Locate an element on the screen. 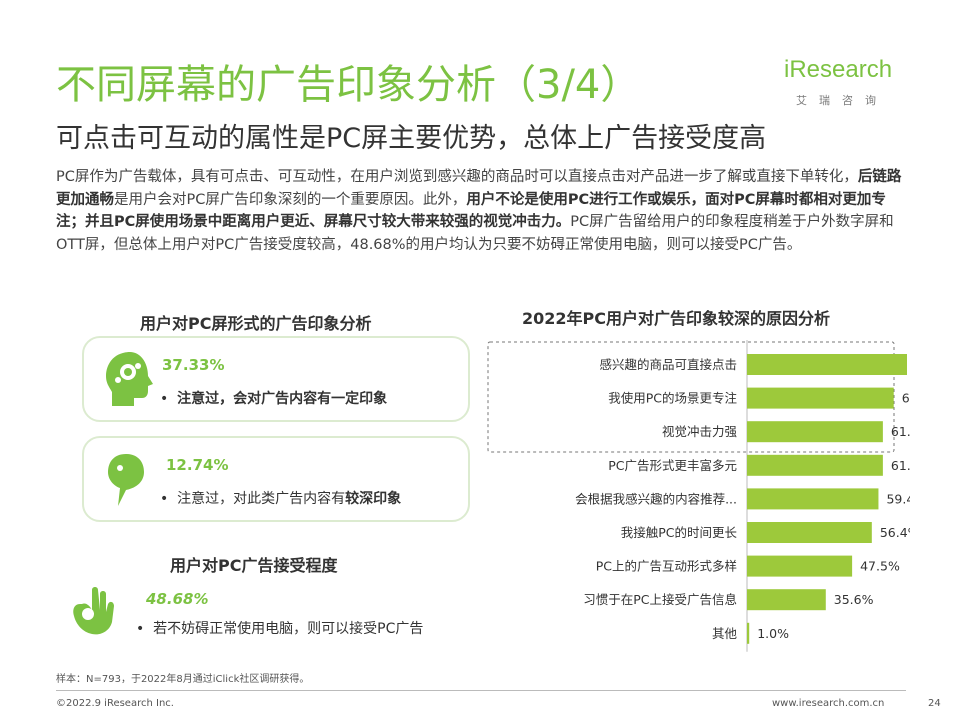  chart-category-label: 其他 is located at coordinates (725, 633).